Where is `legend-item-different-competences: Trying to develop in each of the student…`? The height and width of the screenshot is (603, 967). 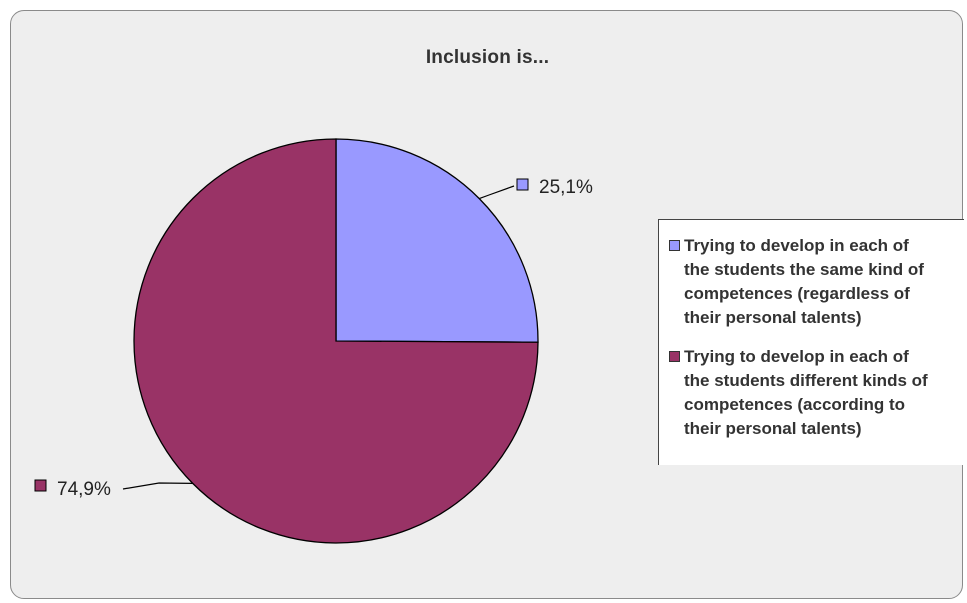
legend-item-different-competences: Trying to develop in each of the student… is located at coordinates (811, 393).